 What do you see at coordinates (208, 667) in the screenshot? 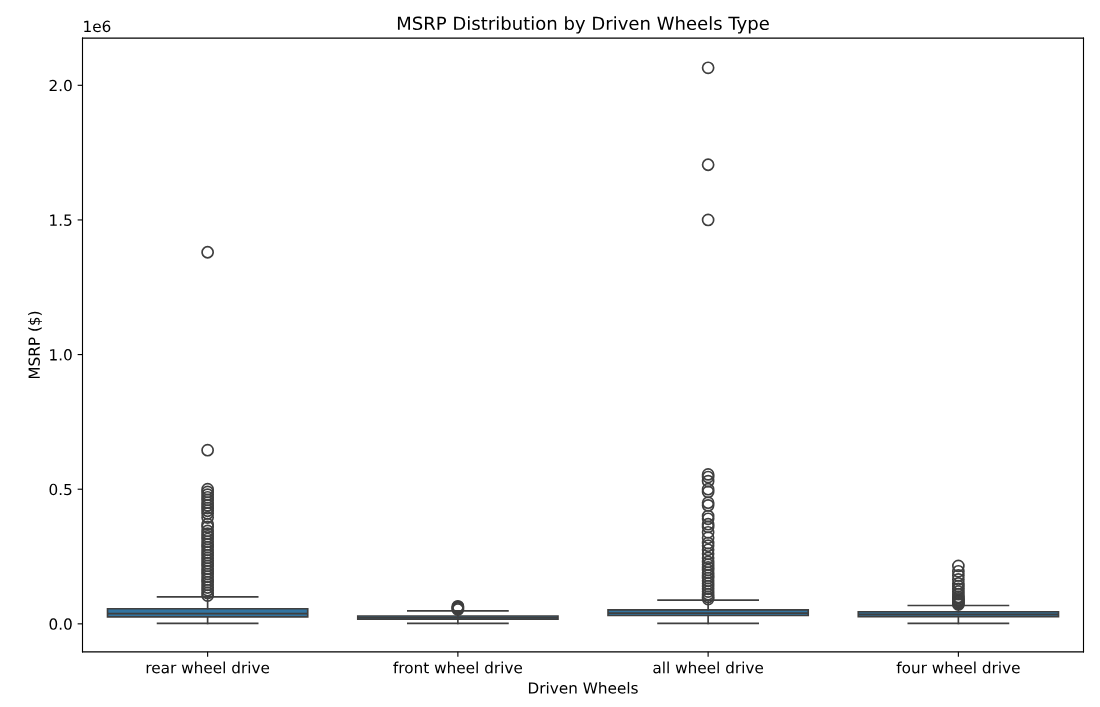
I see `x-tick-label: rear wheel drive` at bounding box center [208, 667].